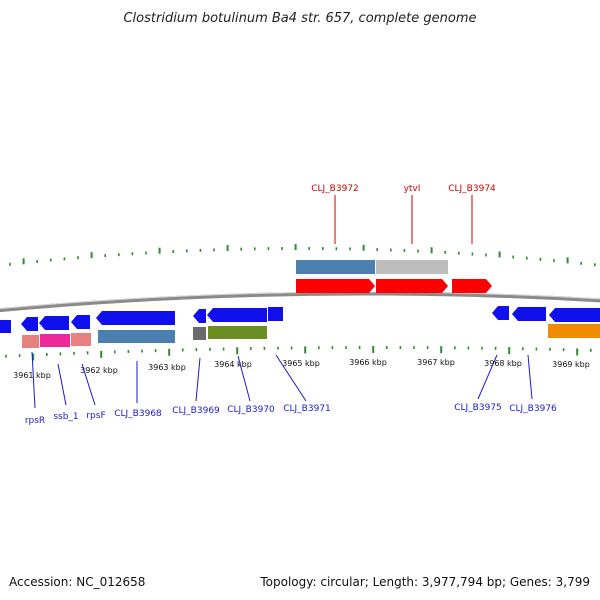  Describe the element at coordinates (574, 315) in the screenshot. I see `cds-arrow-partial-right` at that location.